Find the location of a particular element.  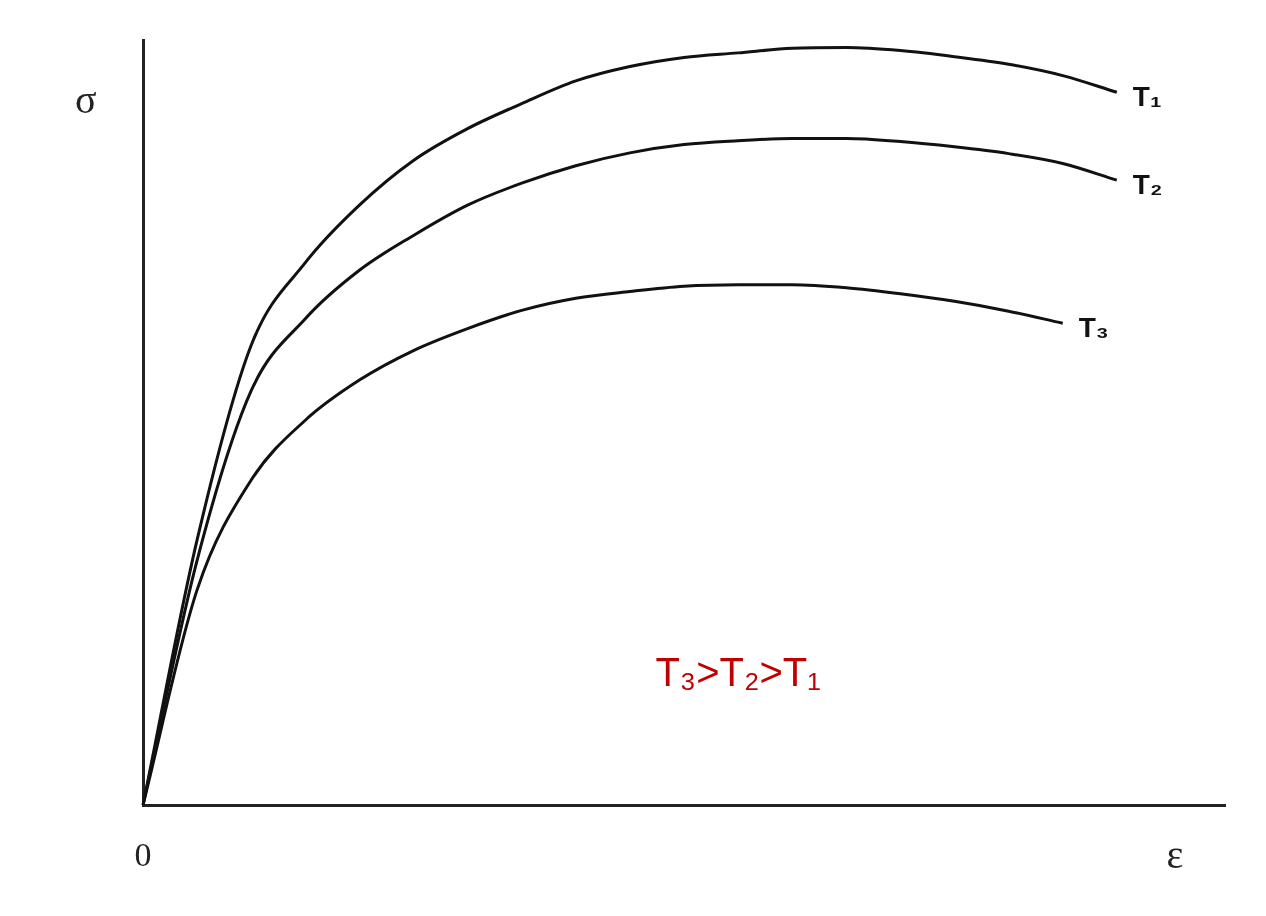

text: 0 is located at coordinates (143, 854).